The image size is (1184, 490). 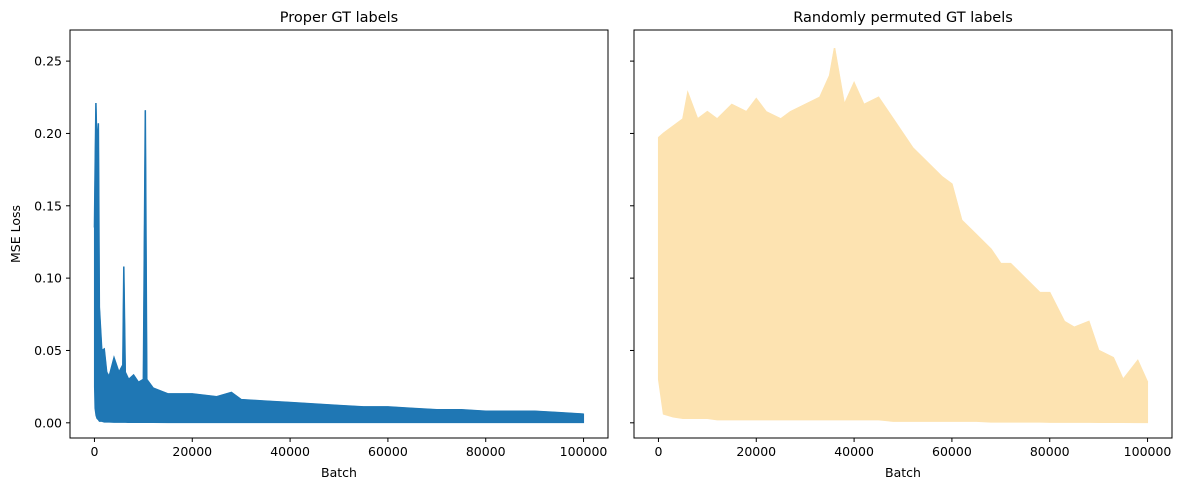 What do you see at coordinates (1148, 451) in the screenshot?
I see `right-x-tick-label: 100000` at bounding box center [1148, 451].